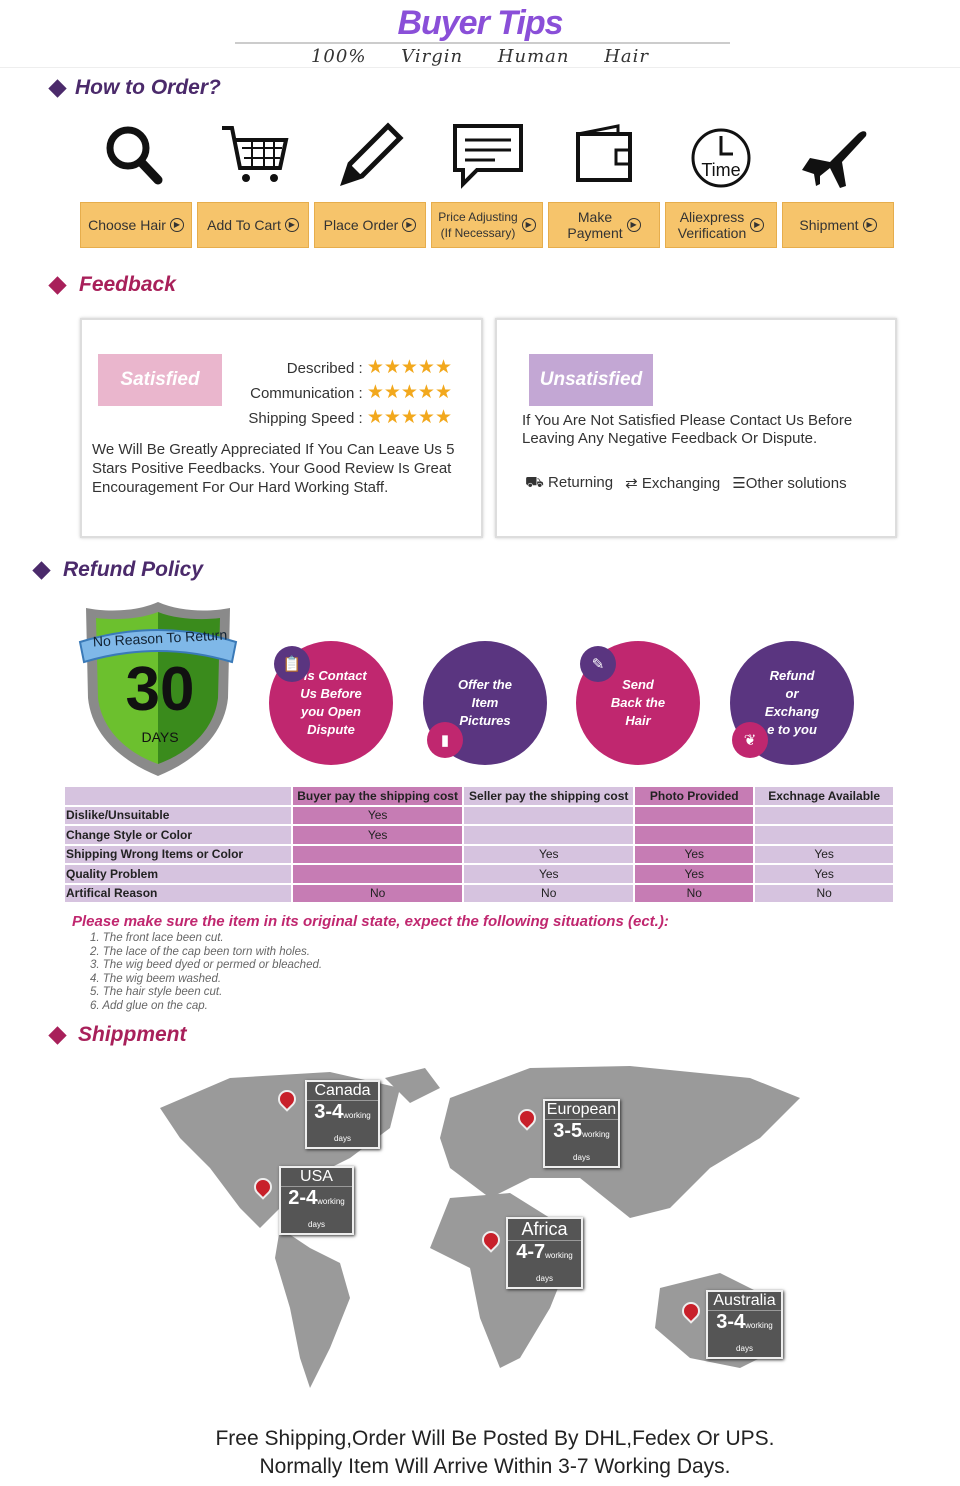  Describe the element at coordinates (160, 380) in the screenshot. I see `satisfied-badge: Satisfied` at that location.